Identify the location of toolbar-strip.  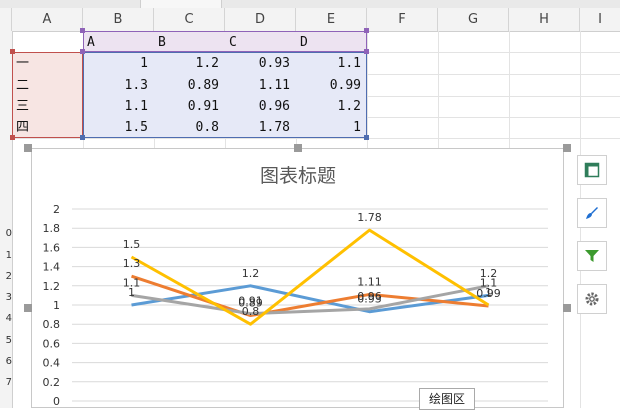
(310, 4).